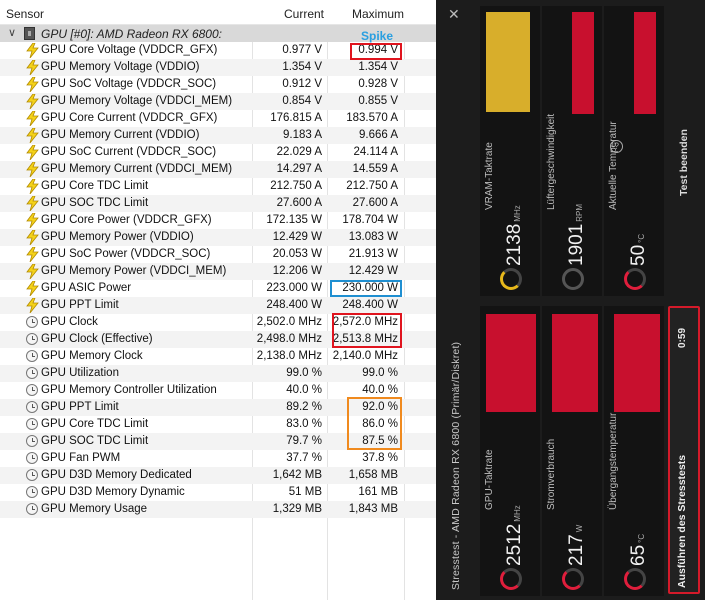  I want to click on tile-value: 2512MHz, so click(515, 535).